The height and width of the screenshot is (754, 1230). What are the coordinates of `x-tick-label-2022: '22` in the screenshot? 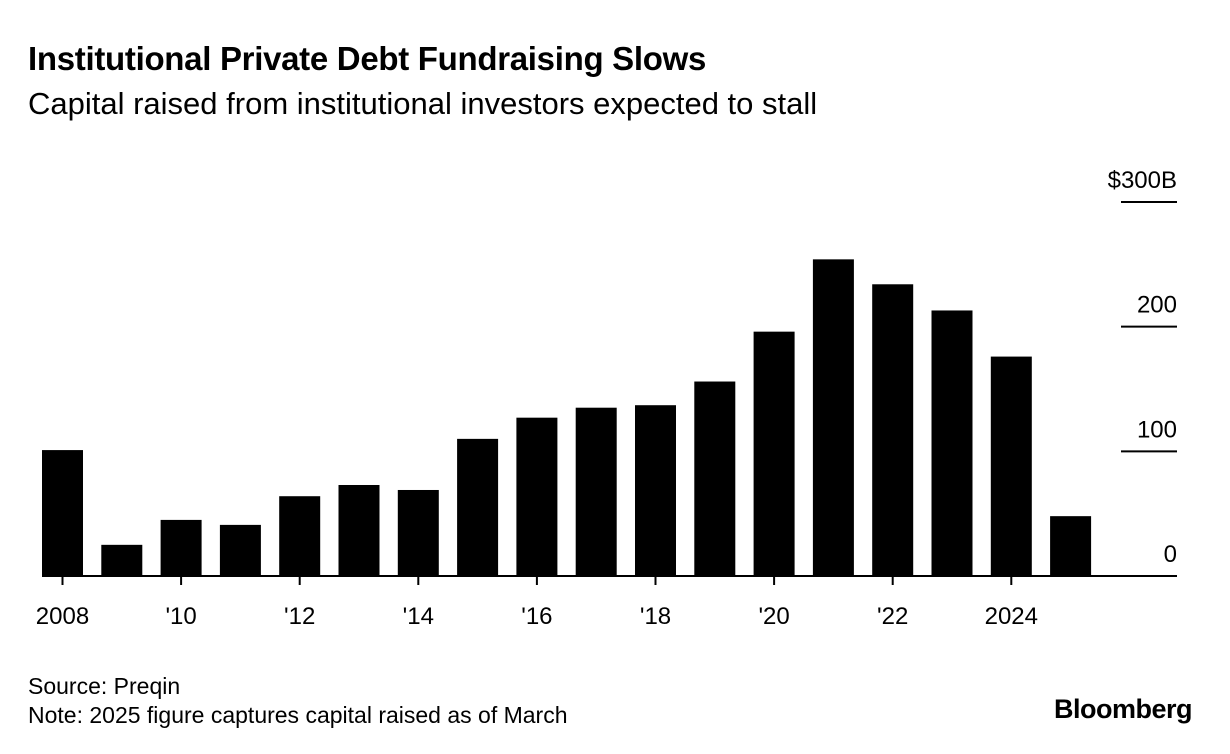 It's located at (892, 616).